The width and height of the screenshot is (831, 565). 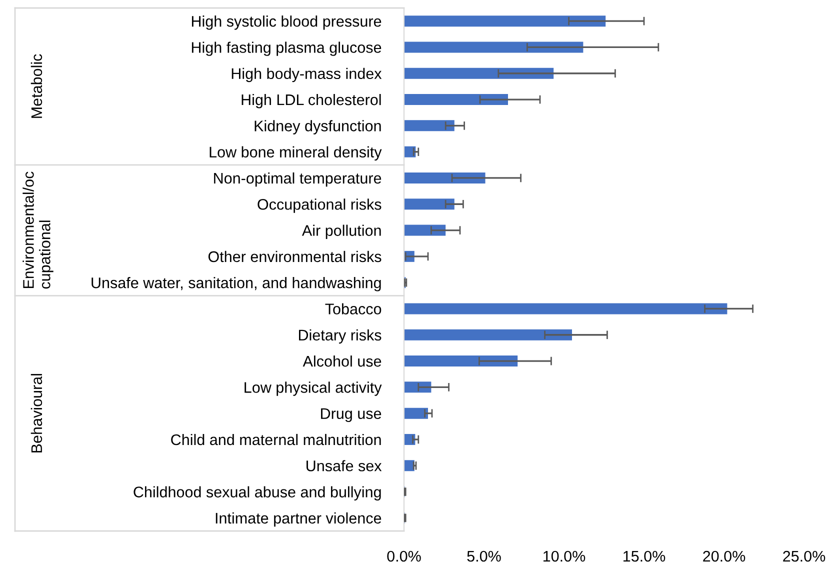 What do you see at coordinates (36, 86) in the screenshot?
I see `text: Metabolic` at bounding box center [36, 86].